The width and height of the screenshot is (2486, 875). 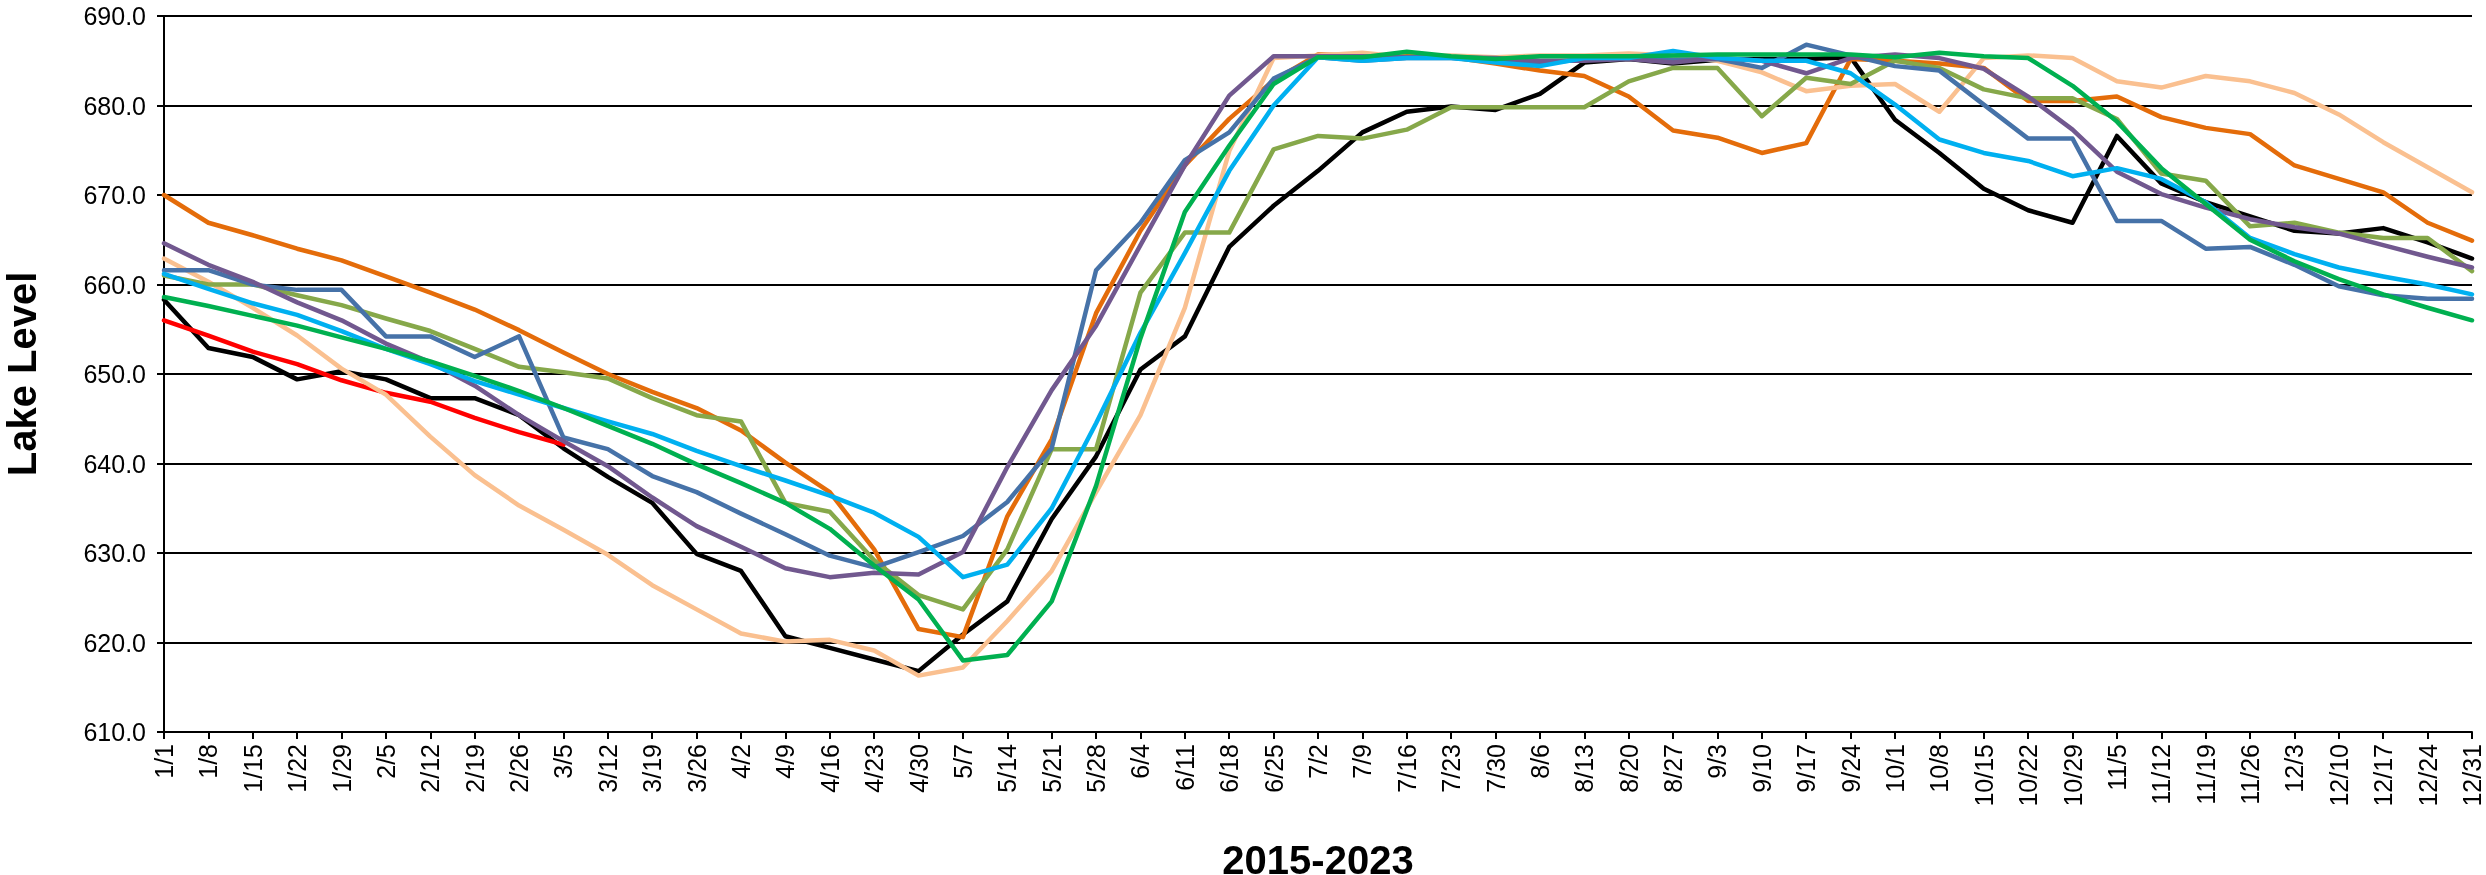 What do you see at coordinates (2338, 775) in the screenshot?
I see `x-tick-label: 12/10` at bounding box center [2338, 775].